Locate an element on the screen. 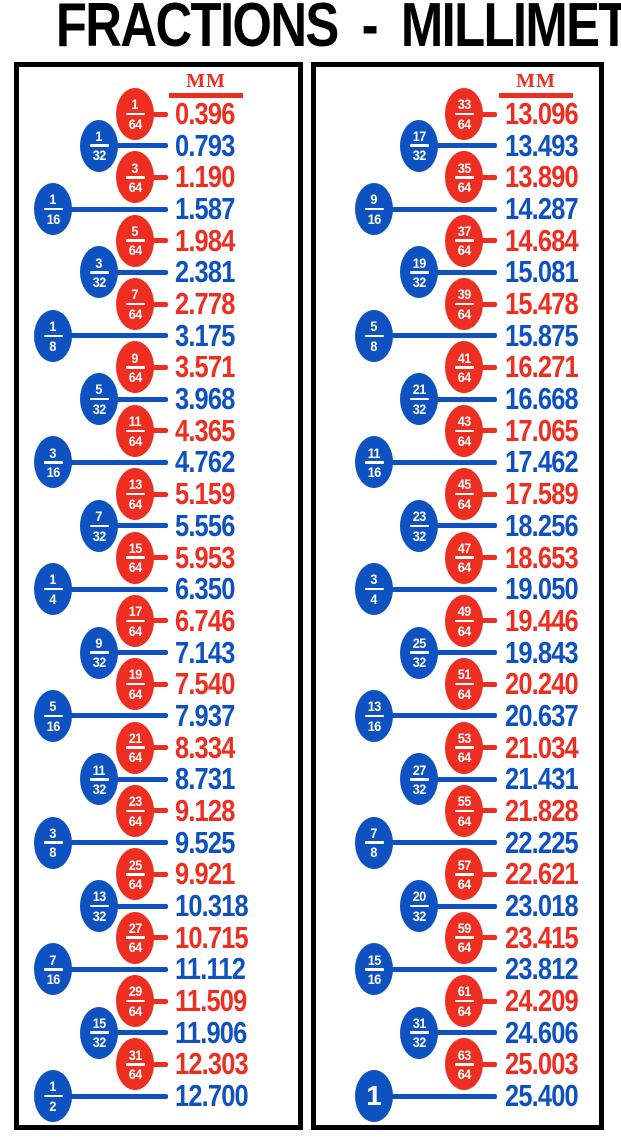 The image size is (621, 1144). fraction-numerator: 55 is located at coordinates (464, 801).